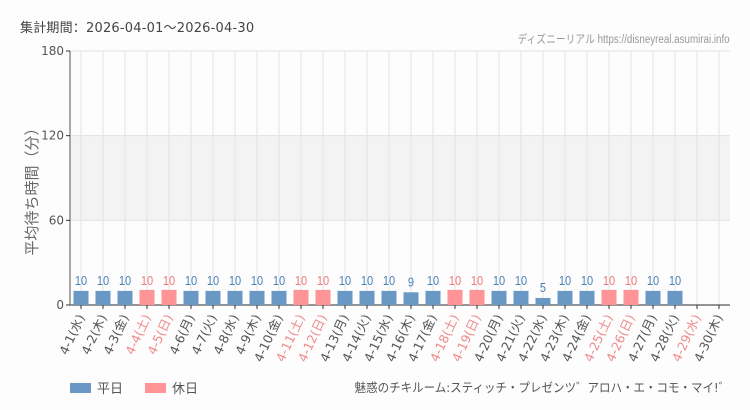 Image resolution: width=750 pixels, height=410 pixels. What do you see at coordinates (185, 389) in the screenshot?
I see `legend-label-holiday: 休日` at bounding box center [185, 389].